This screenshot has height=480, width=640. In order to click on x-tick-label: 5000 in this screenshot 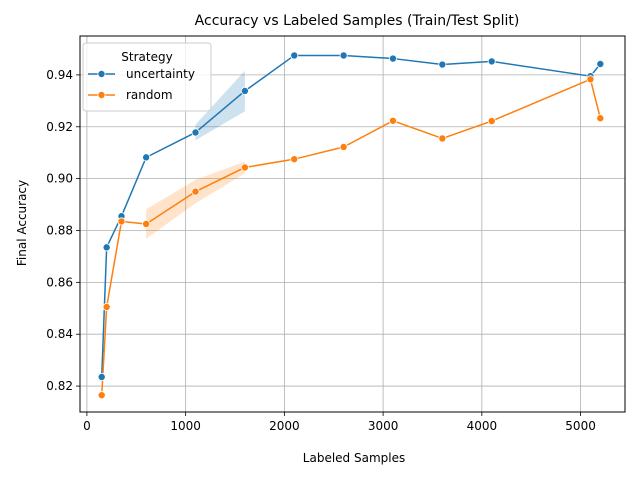, I will do `click(580, 426)`.